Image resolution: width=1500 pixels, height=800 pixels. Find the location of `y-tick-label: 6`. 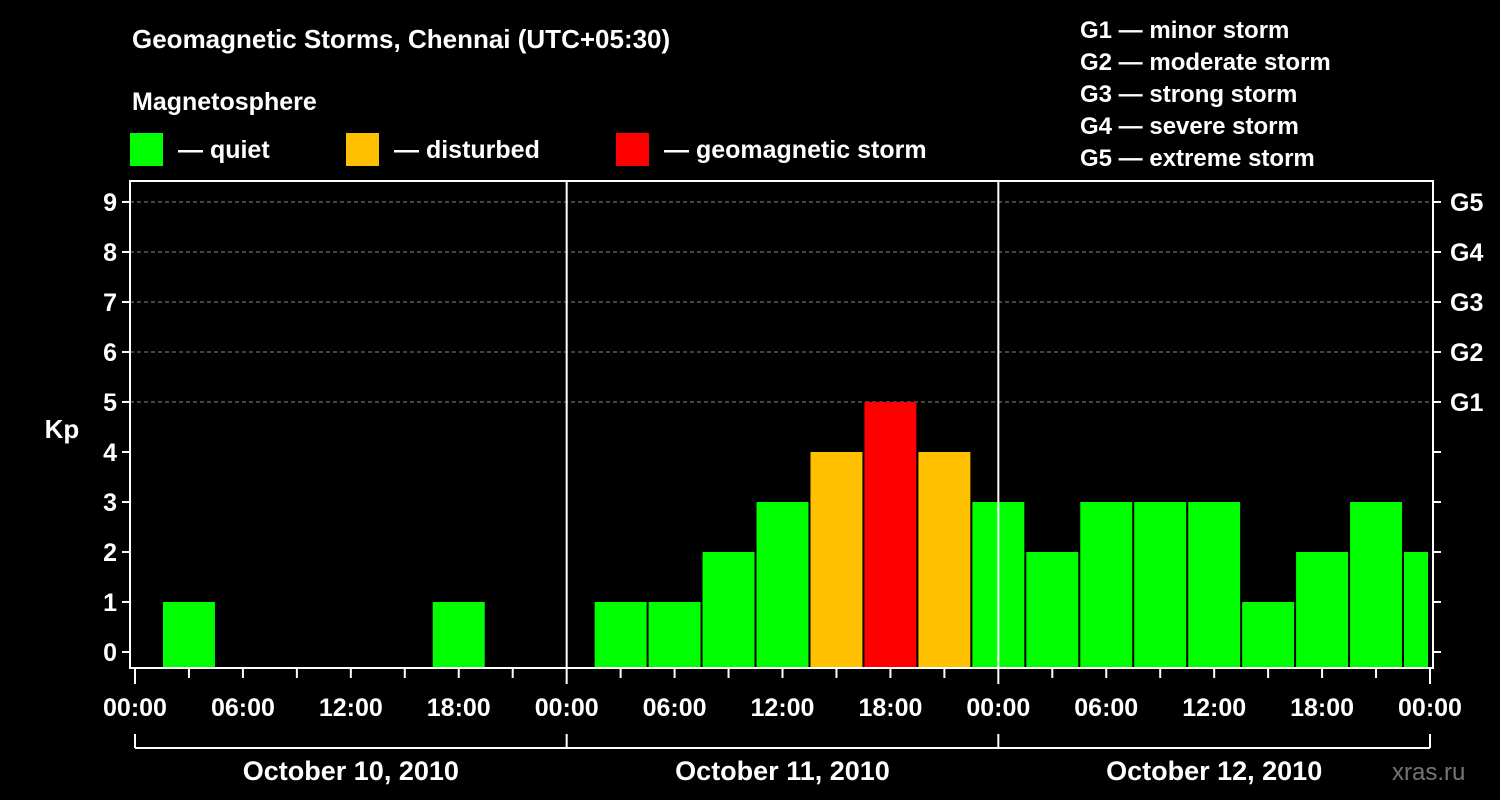

y-tick-label: 6 is located at coordinates (110, 353).